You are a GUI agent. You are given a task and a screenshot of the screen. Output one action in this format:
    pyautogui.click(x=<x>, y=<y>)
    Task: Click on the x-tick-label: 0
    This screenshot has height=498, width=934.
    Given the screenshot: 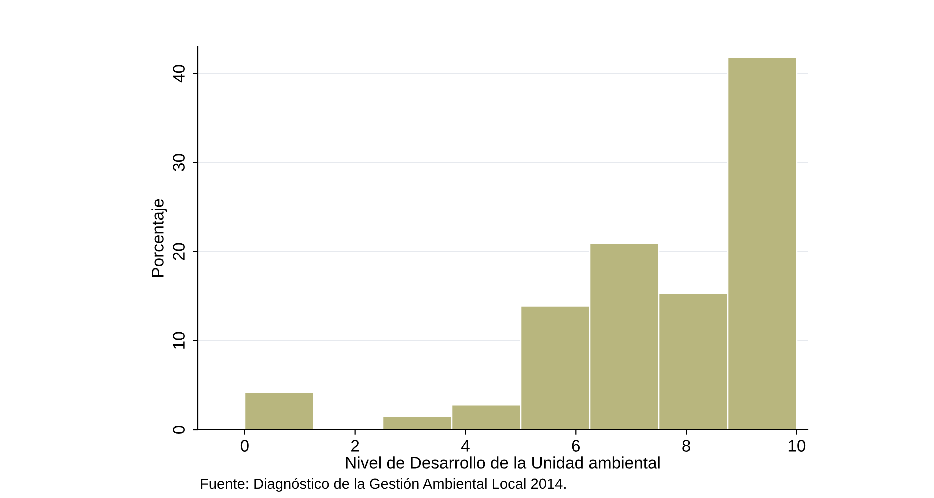 What is the action you would take?
    pyautogui.click(x=244, y=446)
    